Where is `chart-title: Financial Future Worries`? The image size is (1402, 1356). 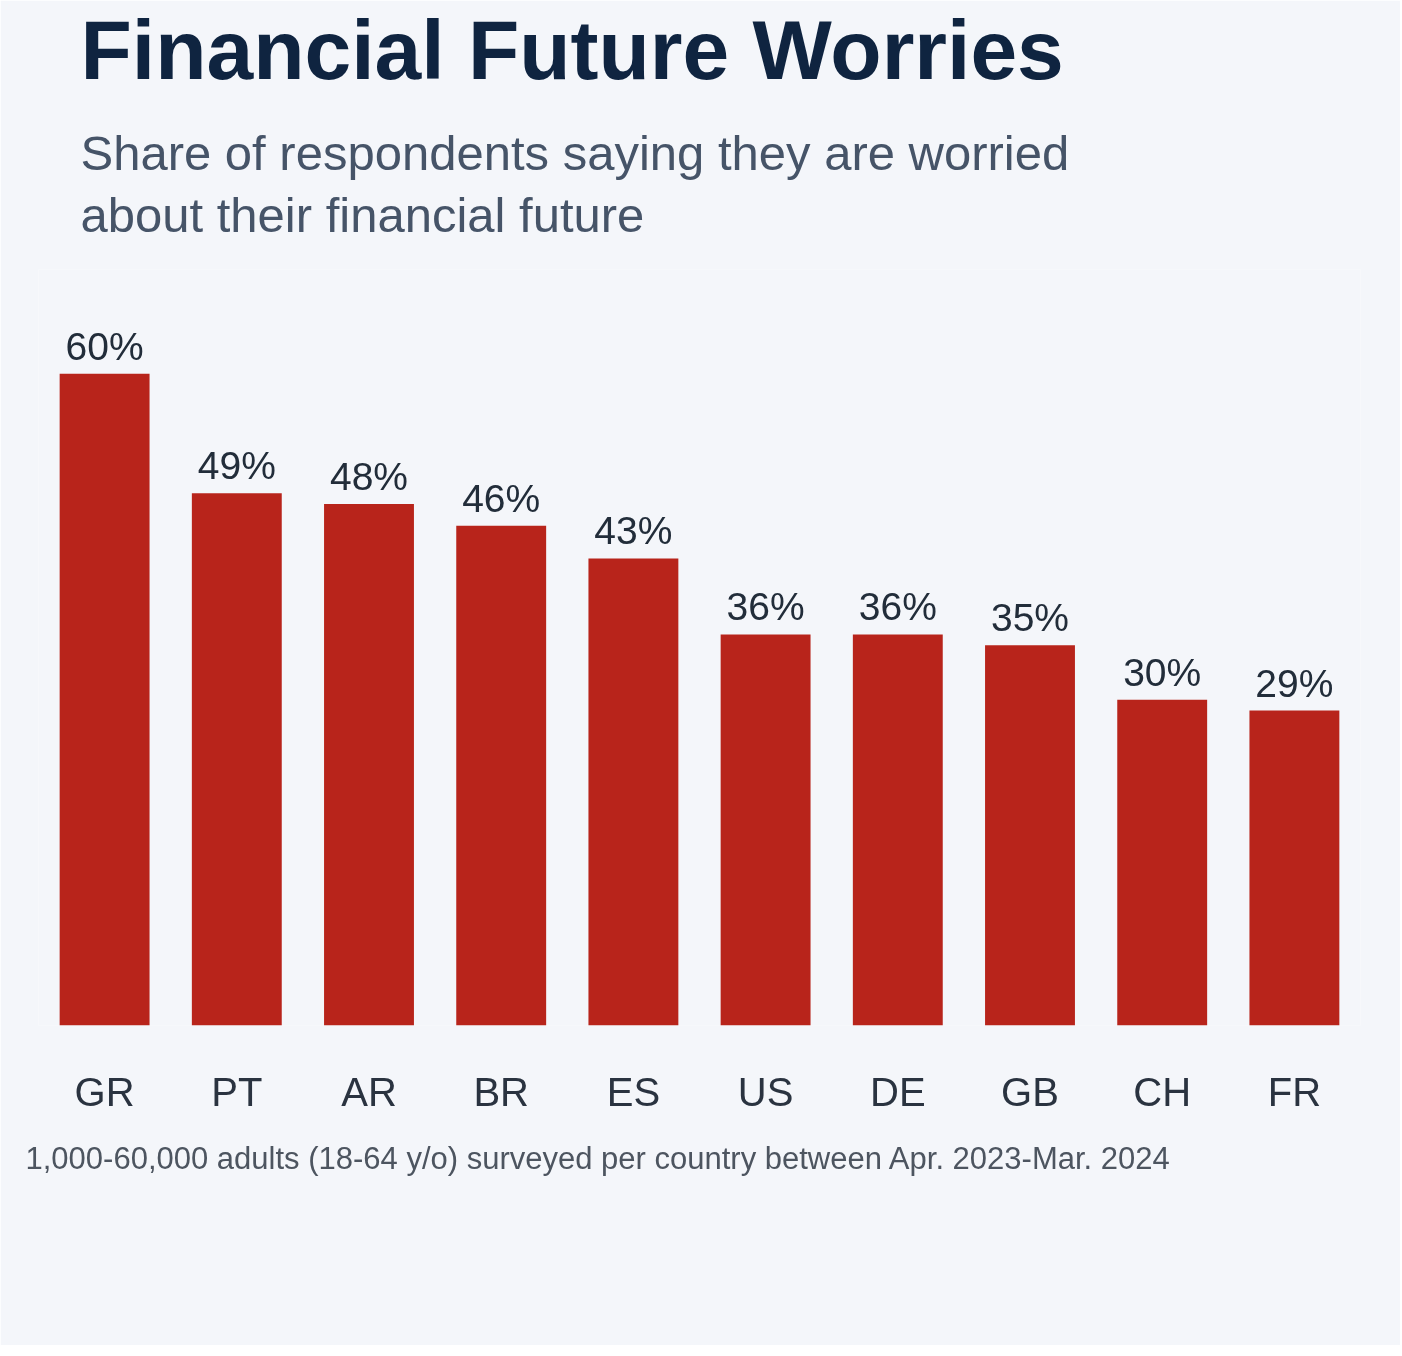 chart-title: Financial Future Worries is located at coordinates (572, 49).